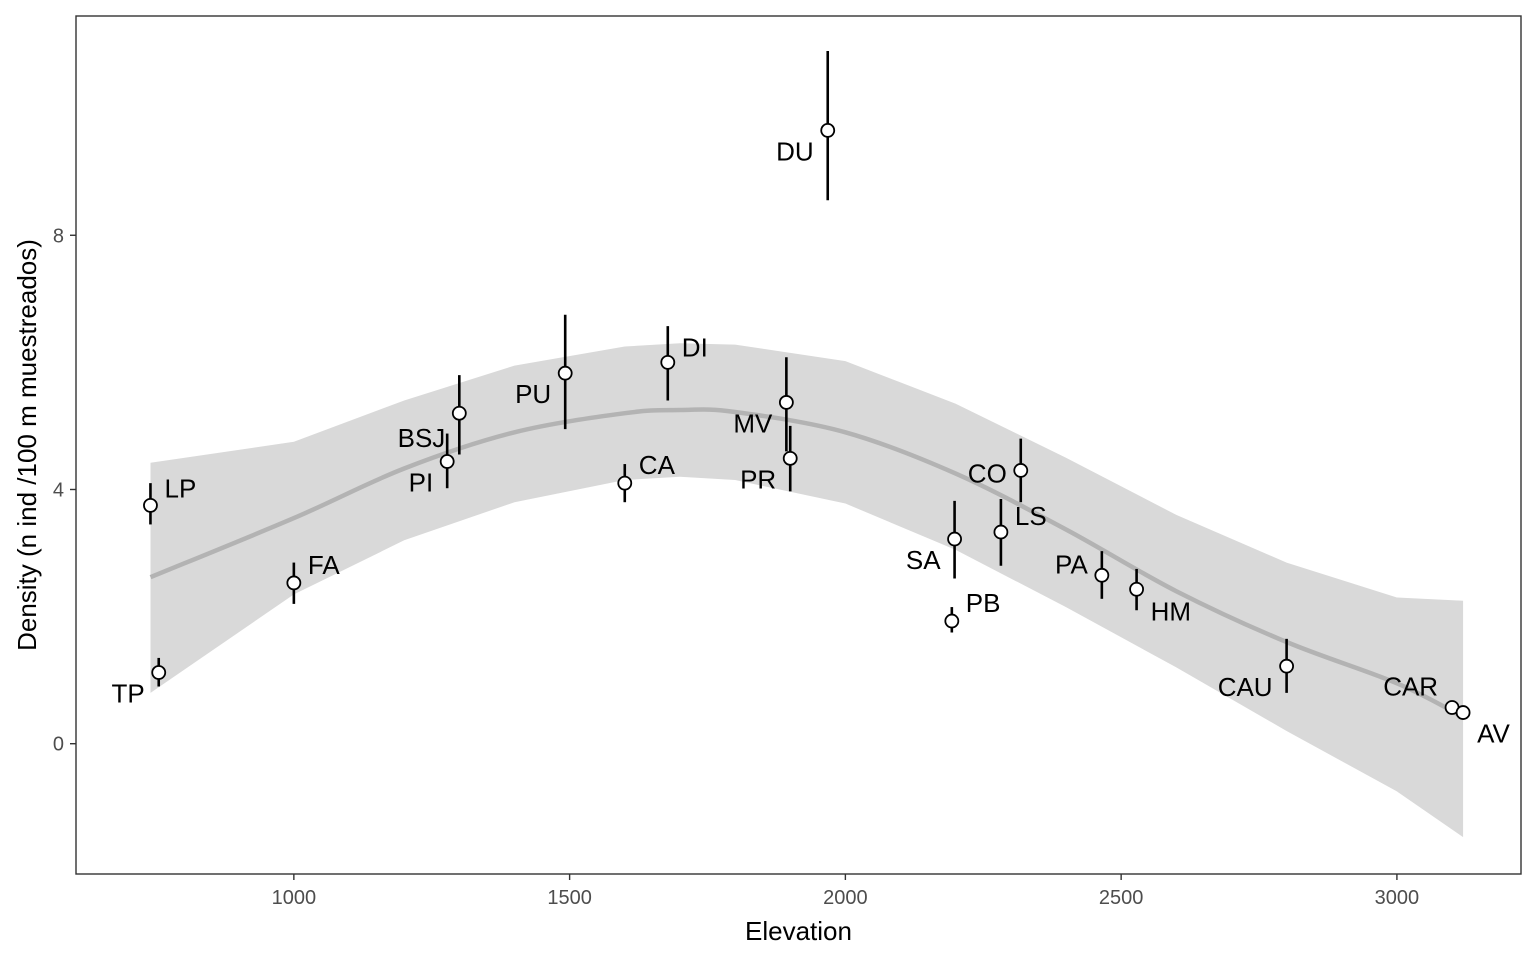 This screenshot has width=1536, height=960. I want to click on point-label: CAU, so click(1245, 687).